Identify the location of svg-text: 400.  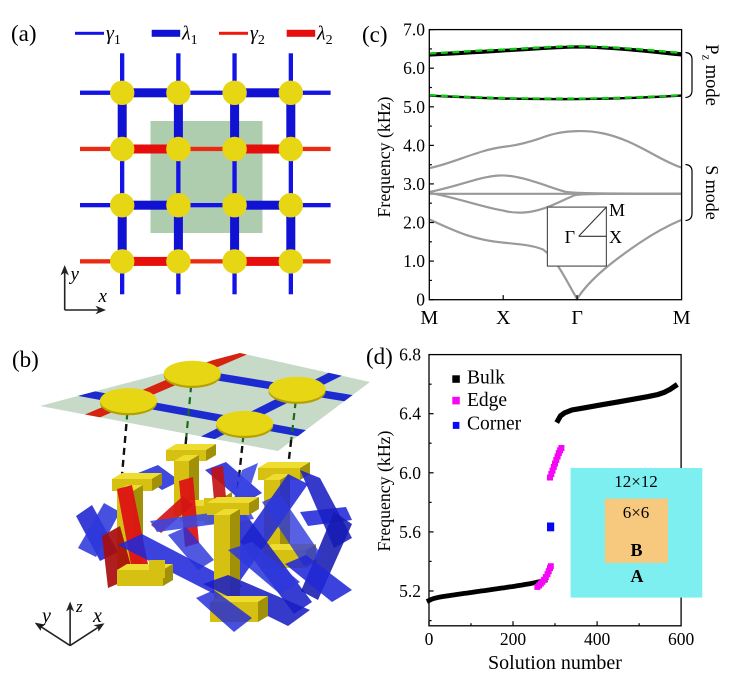
(597, 639).